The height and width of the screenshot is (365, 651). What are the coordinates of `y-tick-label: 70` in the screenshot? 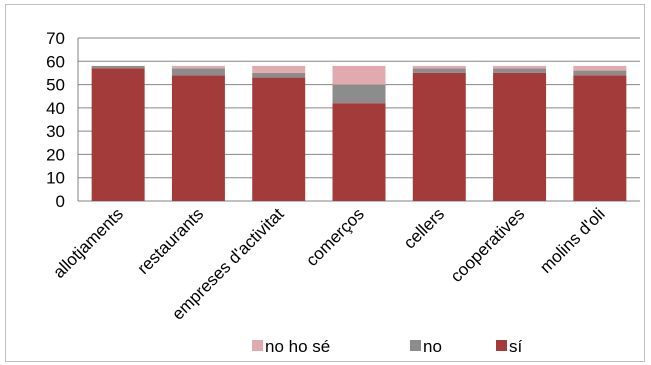 It's located at (55, 38).